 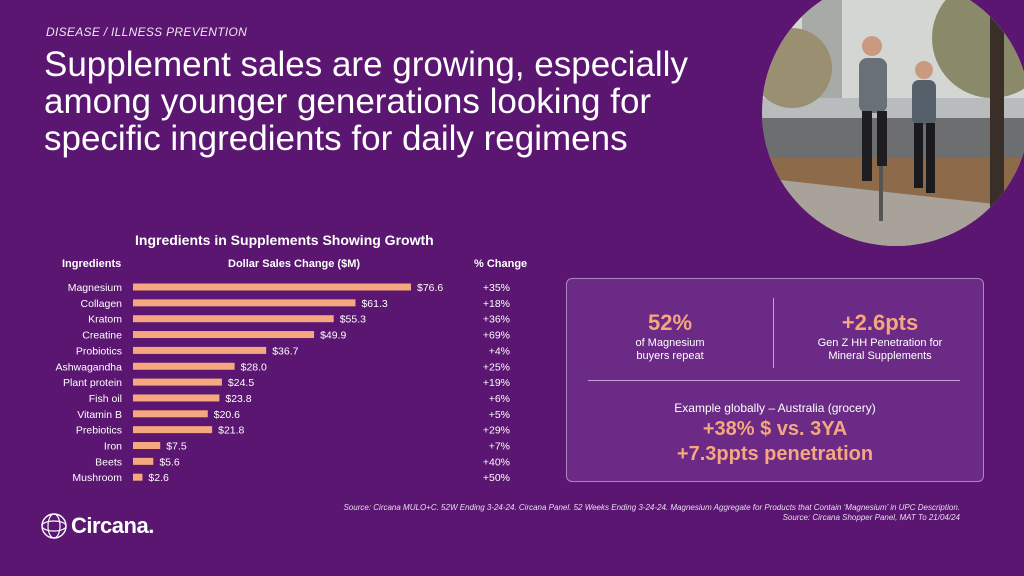 What do you see at coordinates (496, 320) in the screenshot?
I see `pct-change-label: +36%` at bounding box center [496, 320].